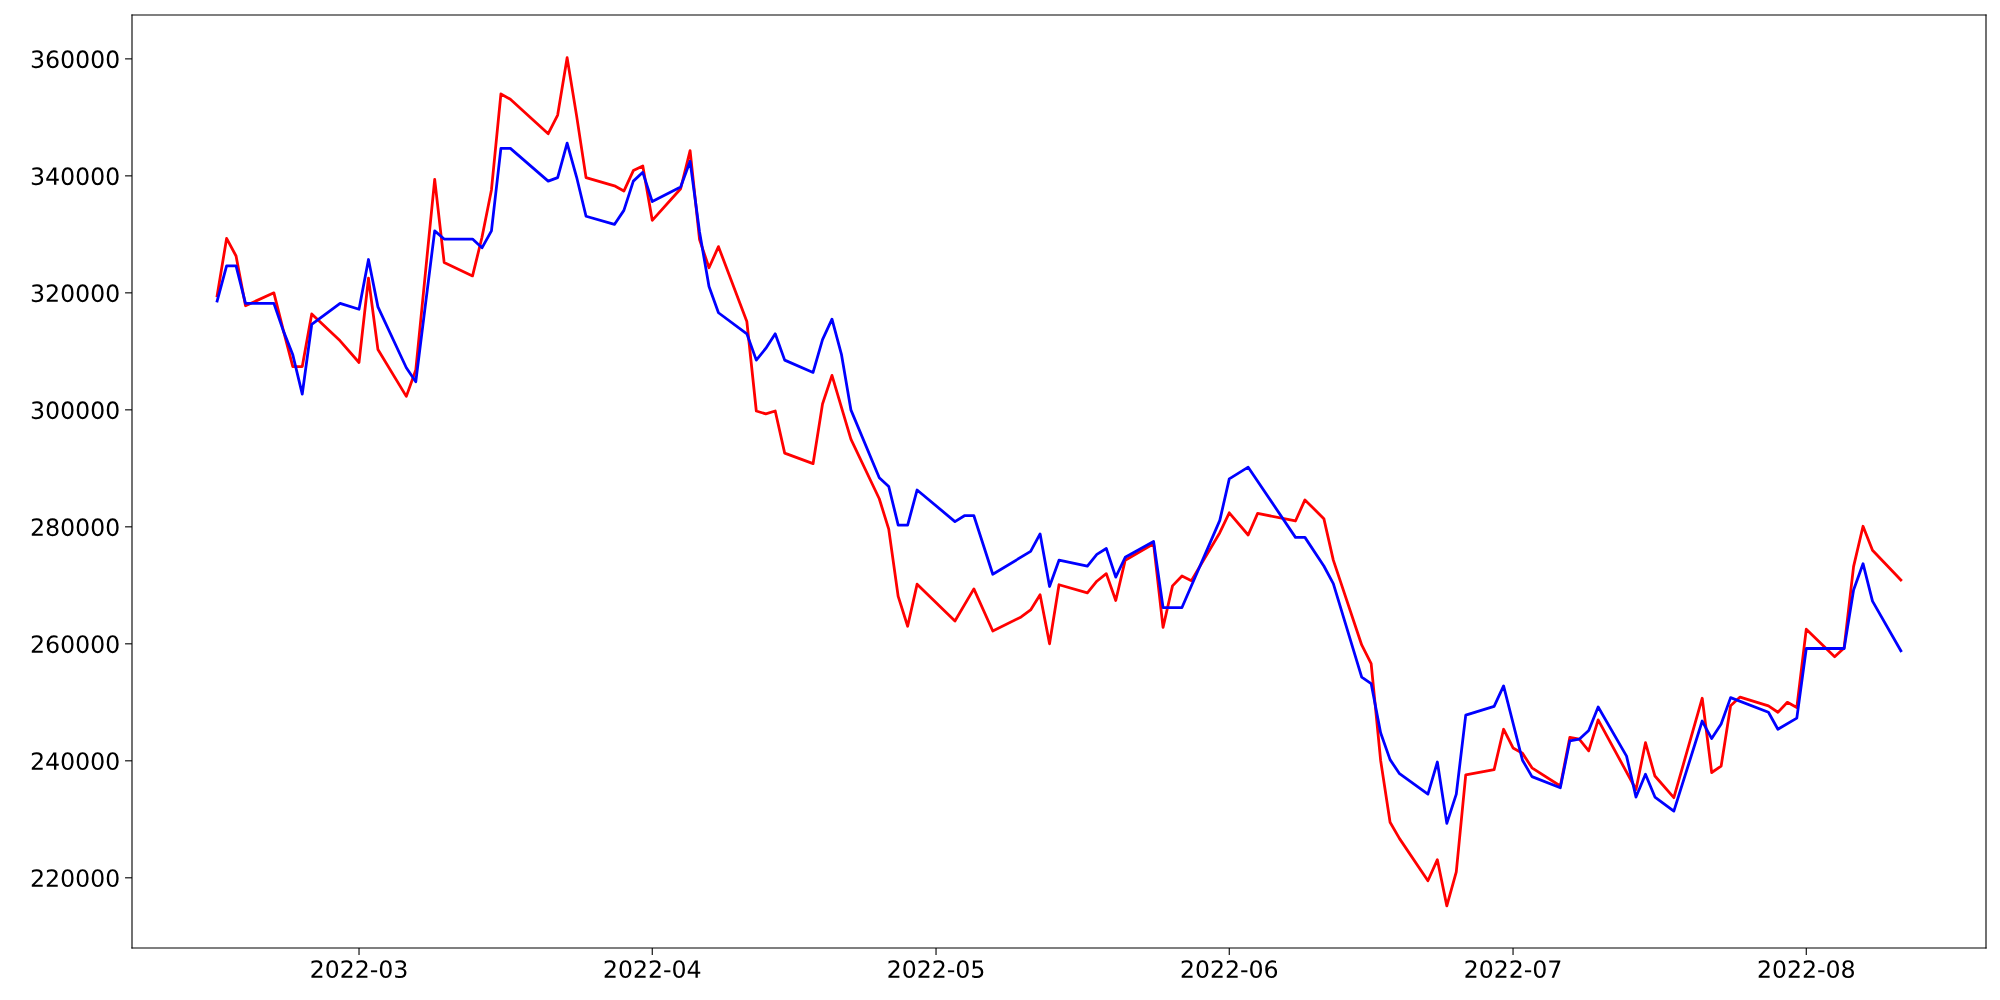  Describe the element at coordinates (75, 878) in the screenshot. I see `y-tick-label: 220000` at that location.